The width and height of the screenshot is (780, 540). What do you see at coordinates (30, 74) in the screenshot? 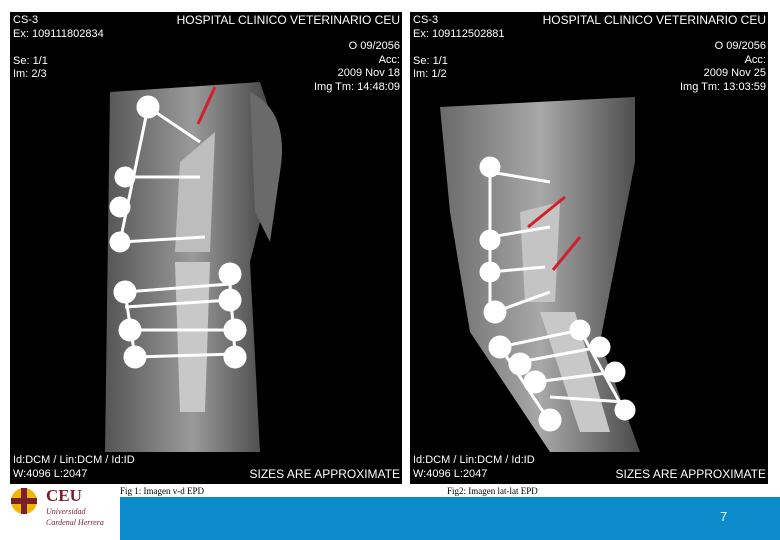
I see `overlay-text: Im: 2/3` at bounding box center [30, 74].